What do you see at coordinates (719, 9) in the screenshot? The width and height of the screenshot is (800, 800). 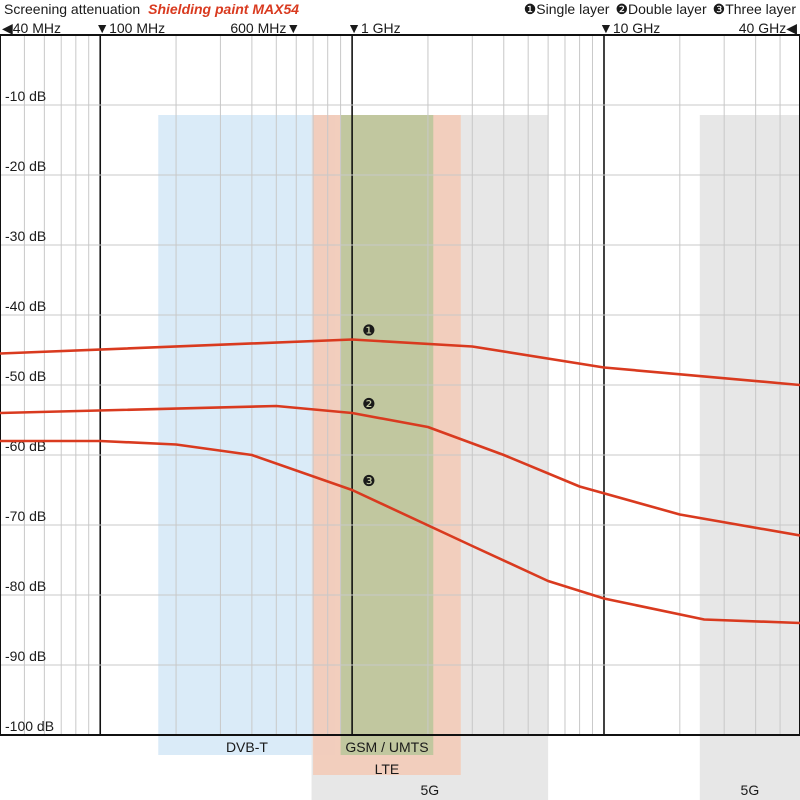 I see `legend-marker: ❸` at bounding box center [719, 9].